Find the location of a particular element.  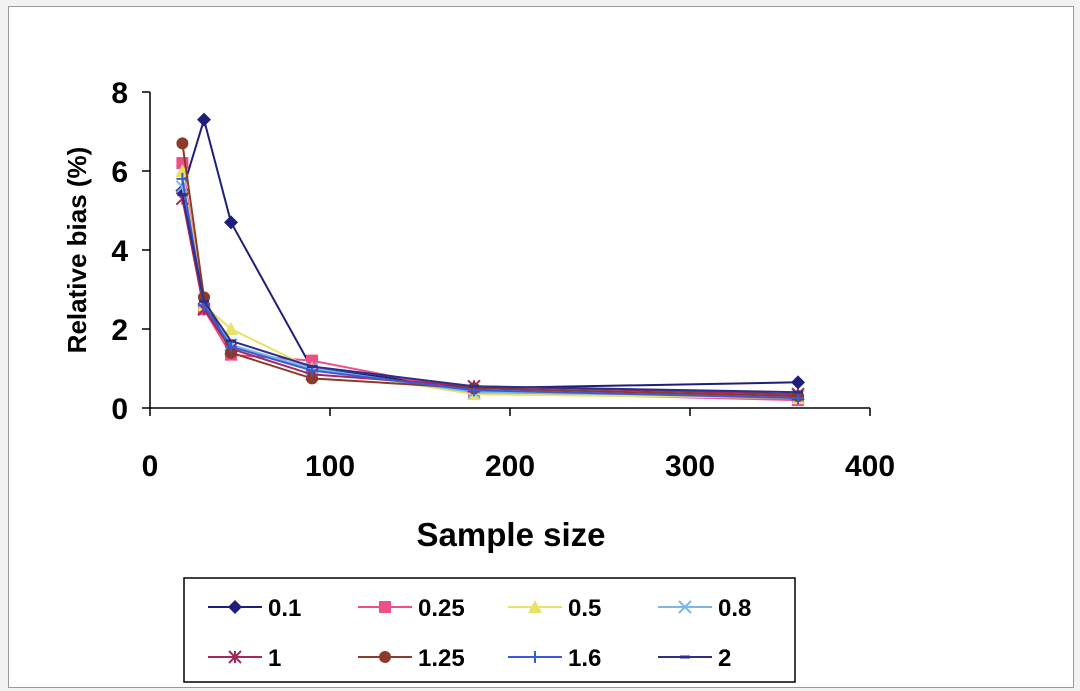

legend-box is located at coordinates (489, 630).